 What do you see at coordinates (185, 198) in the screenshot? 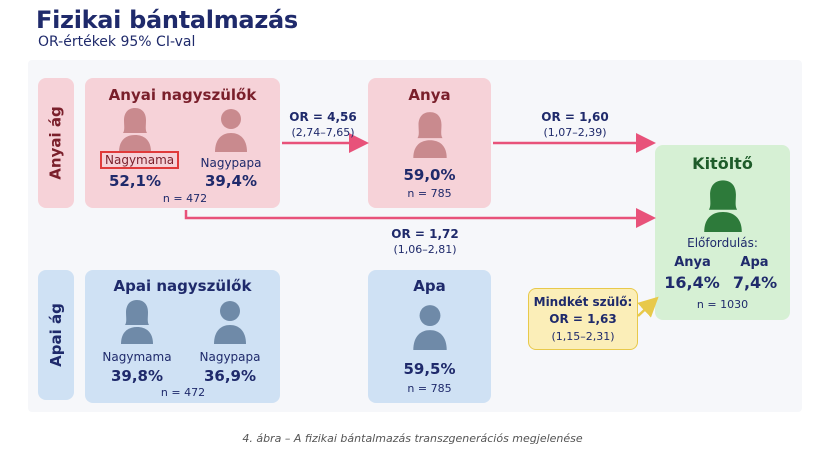
I see `maternal-grandparents-n: n = 472` at bounding box center [185, 198].